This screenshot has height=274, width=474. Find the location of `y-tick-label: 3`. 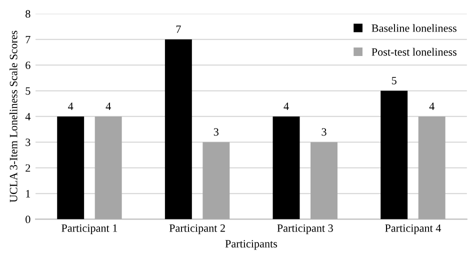

y-tick-label: 3 is located at coordinates (28, 142).